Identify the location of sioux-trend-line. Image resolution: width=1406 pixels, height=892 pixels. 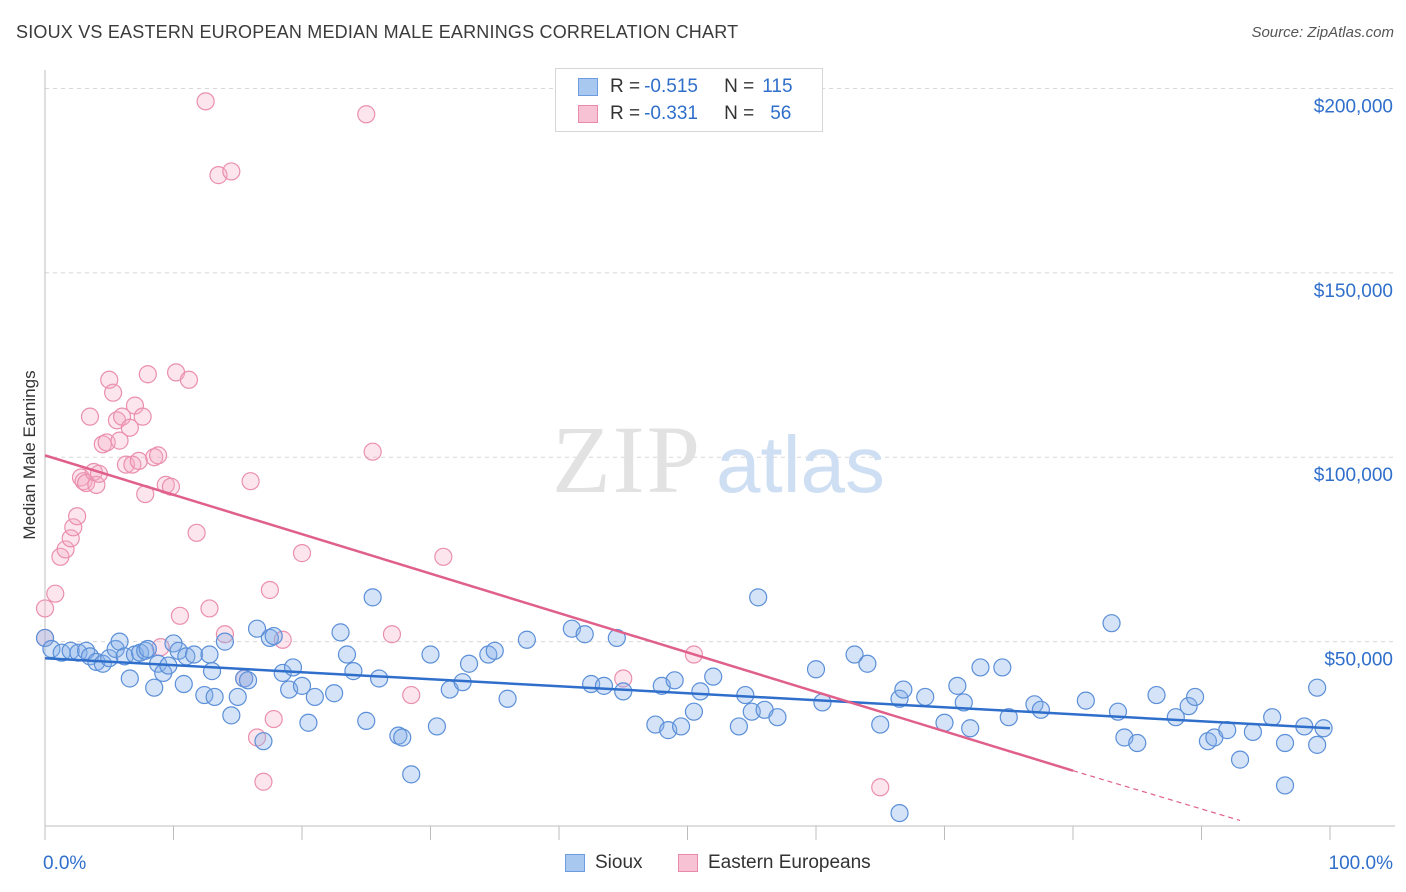
(687, 693).